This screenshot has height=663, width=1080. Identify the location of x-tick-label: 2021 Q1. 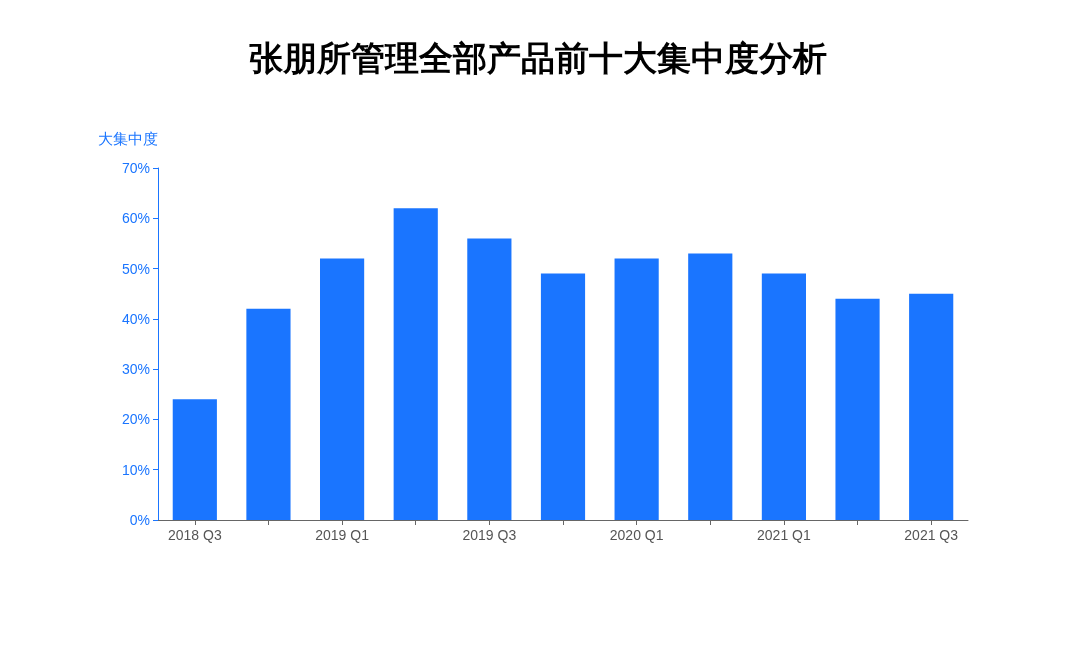
(784, 535).